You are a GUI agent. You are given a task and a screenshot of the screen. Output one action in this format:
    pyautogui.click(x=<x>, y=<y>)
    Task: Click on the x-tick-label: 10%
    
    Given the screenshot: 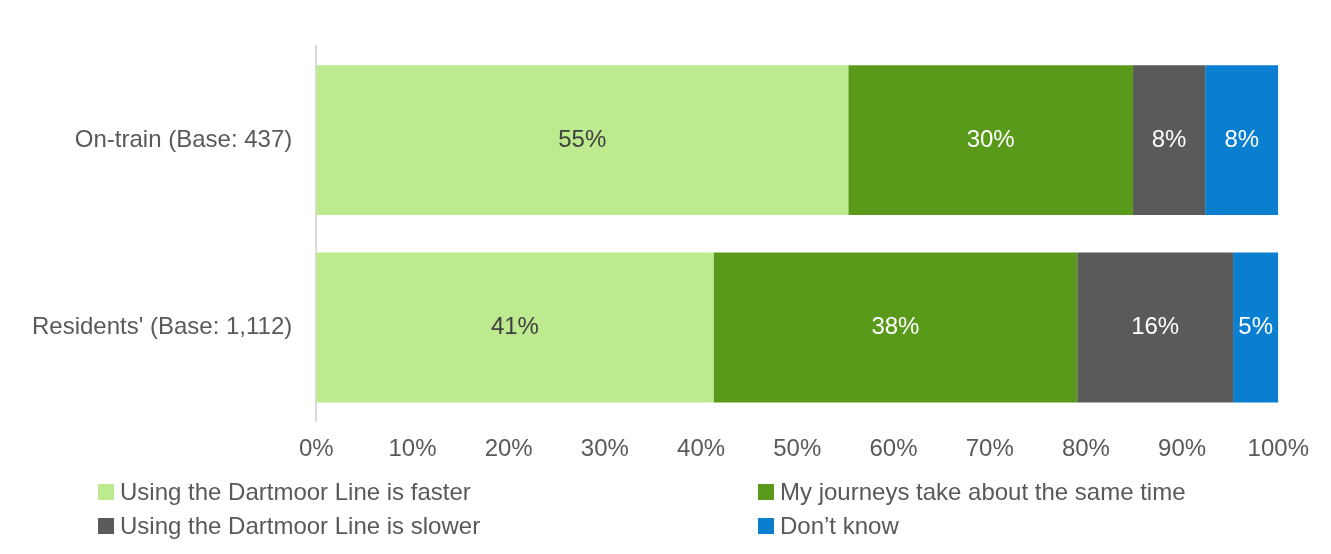 What is the action you would take?
    pyautogui.click(x=412, y=448)
    